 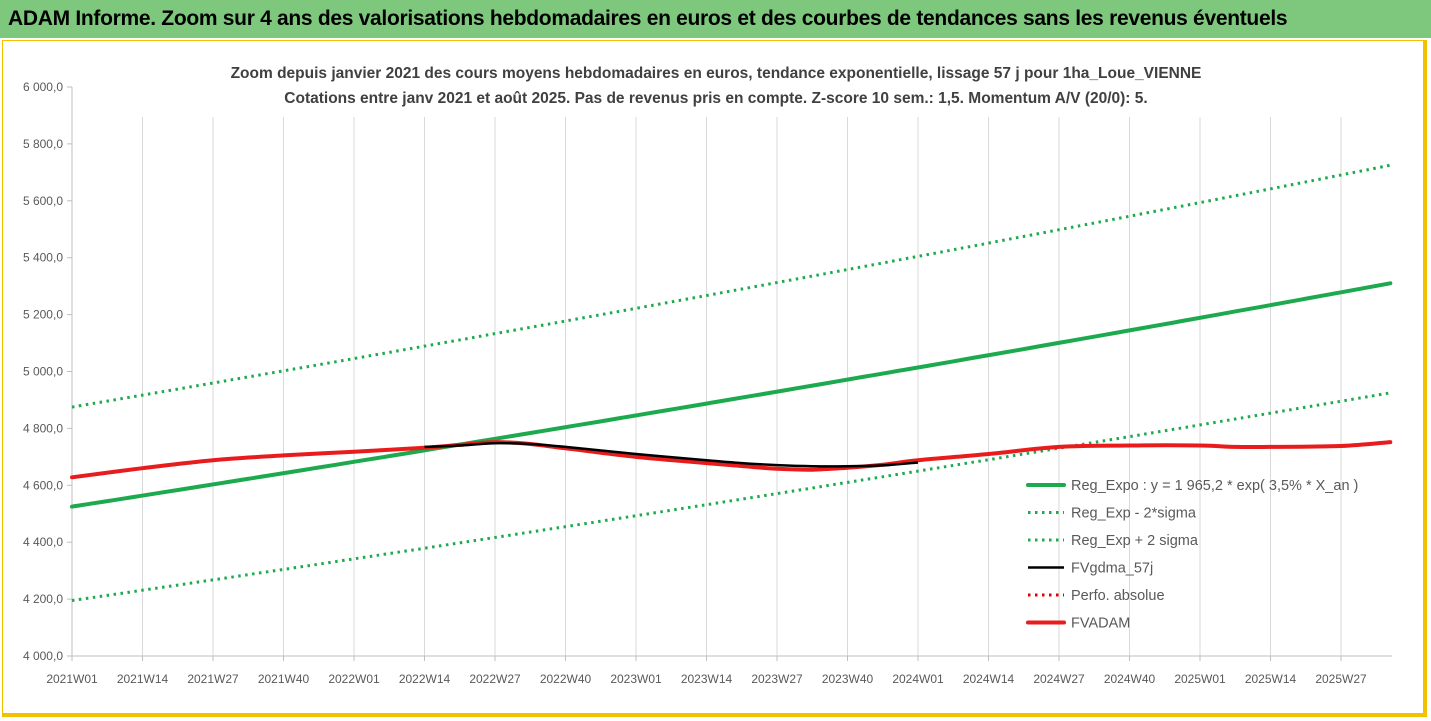 I want to click on x-tick-label: 2022W14, so click(x=425, y=679).